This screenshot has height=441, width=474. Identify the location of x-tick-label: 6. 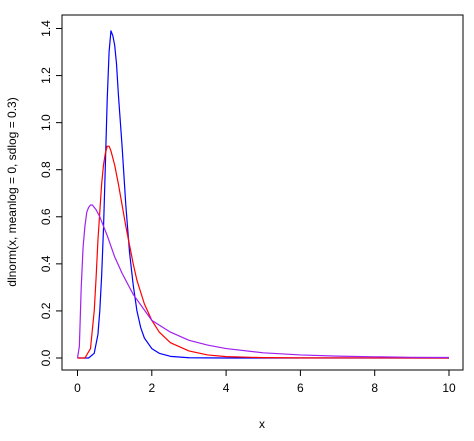
(300, 388).